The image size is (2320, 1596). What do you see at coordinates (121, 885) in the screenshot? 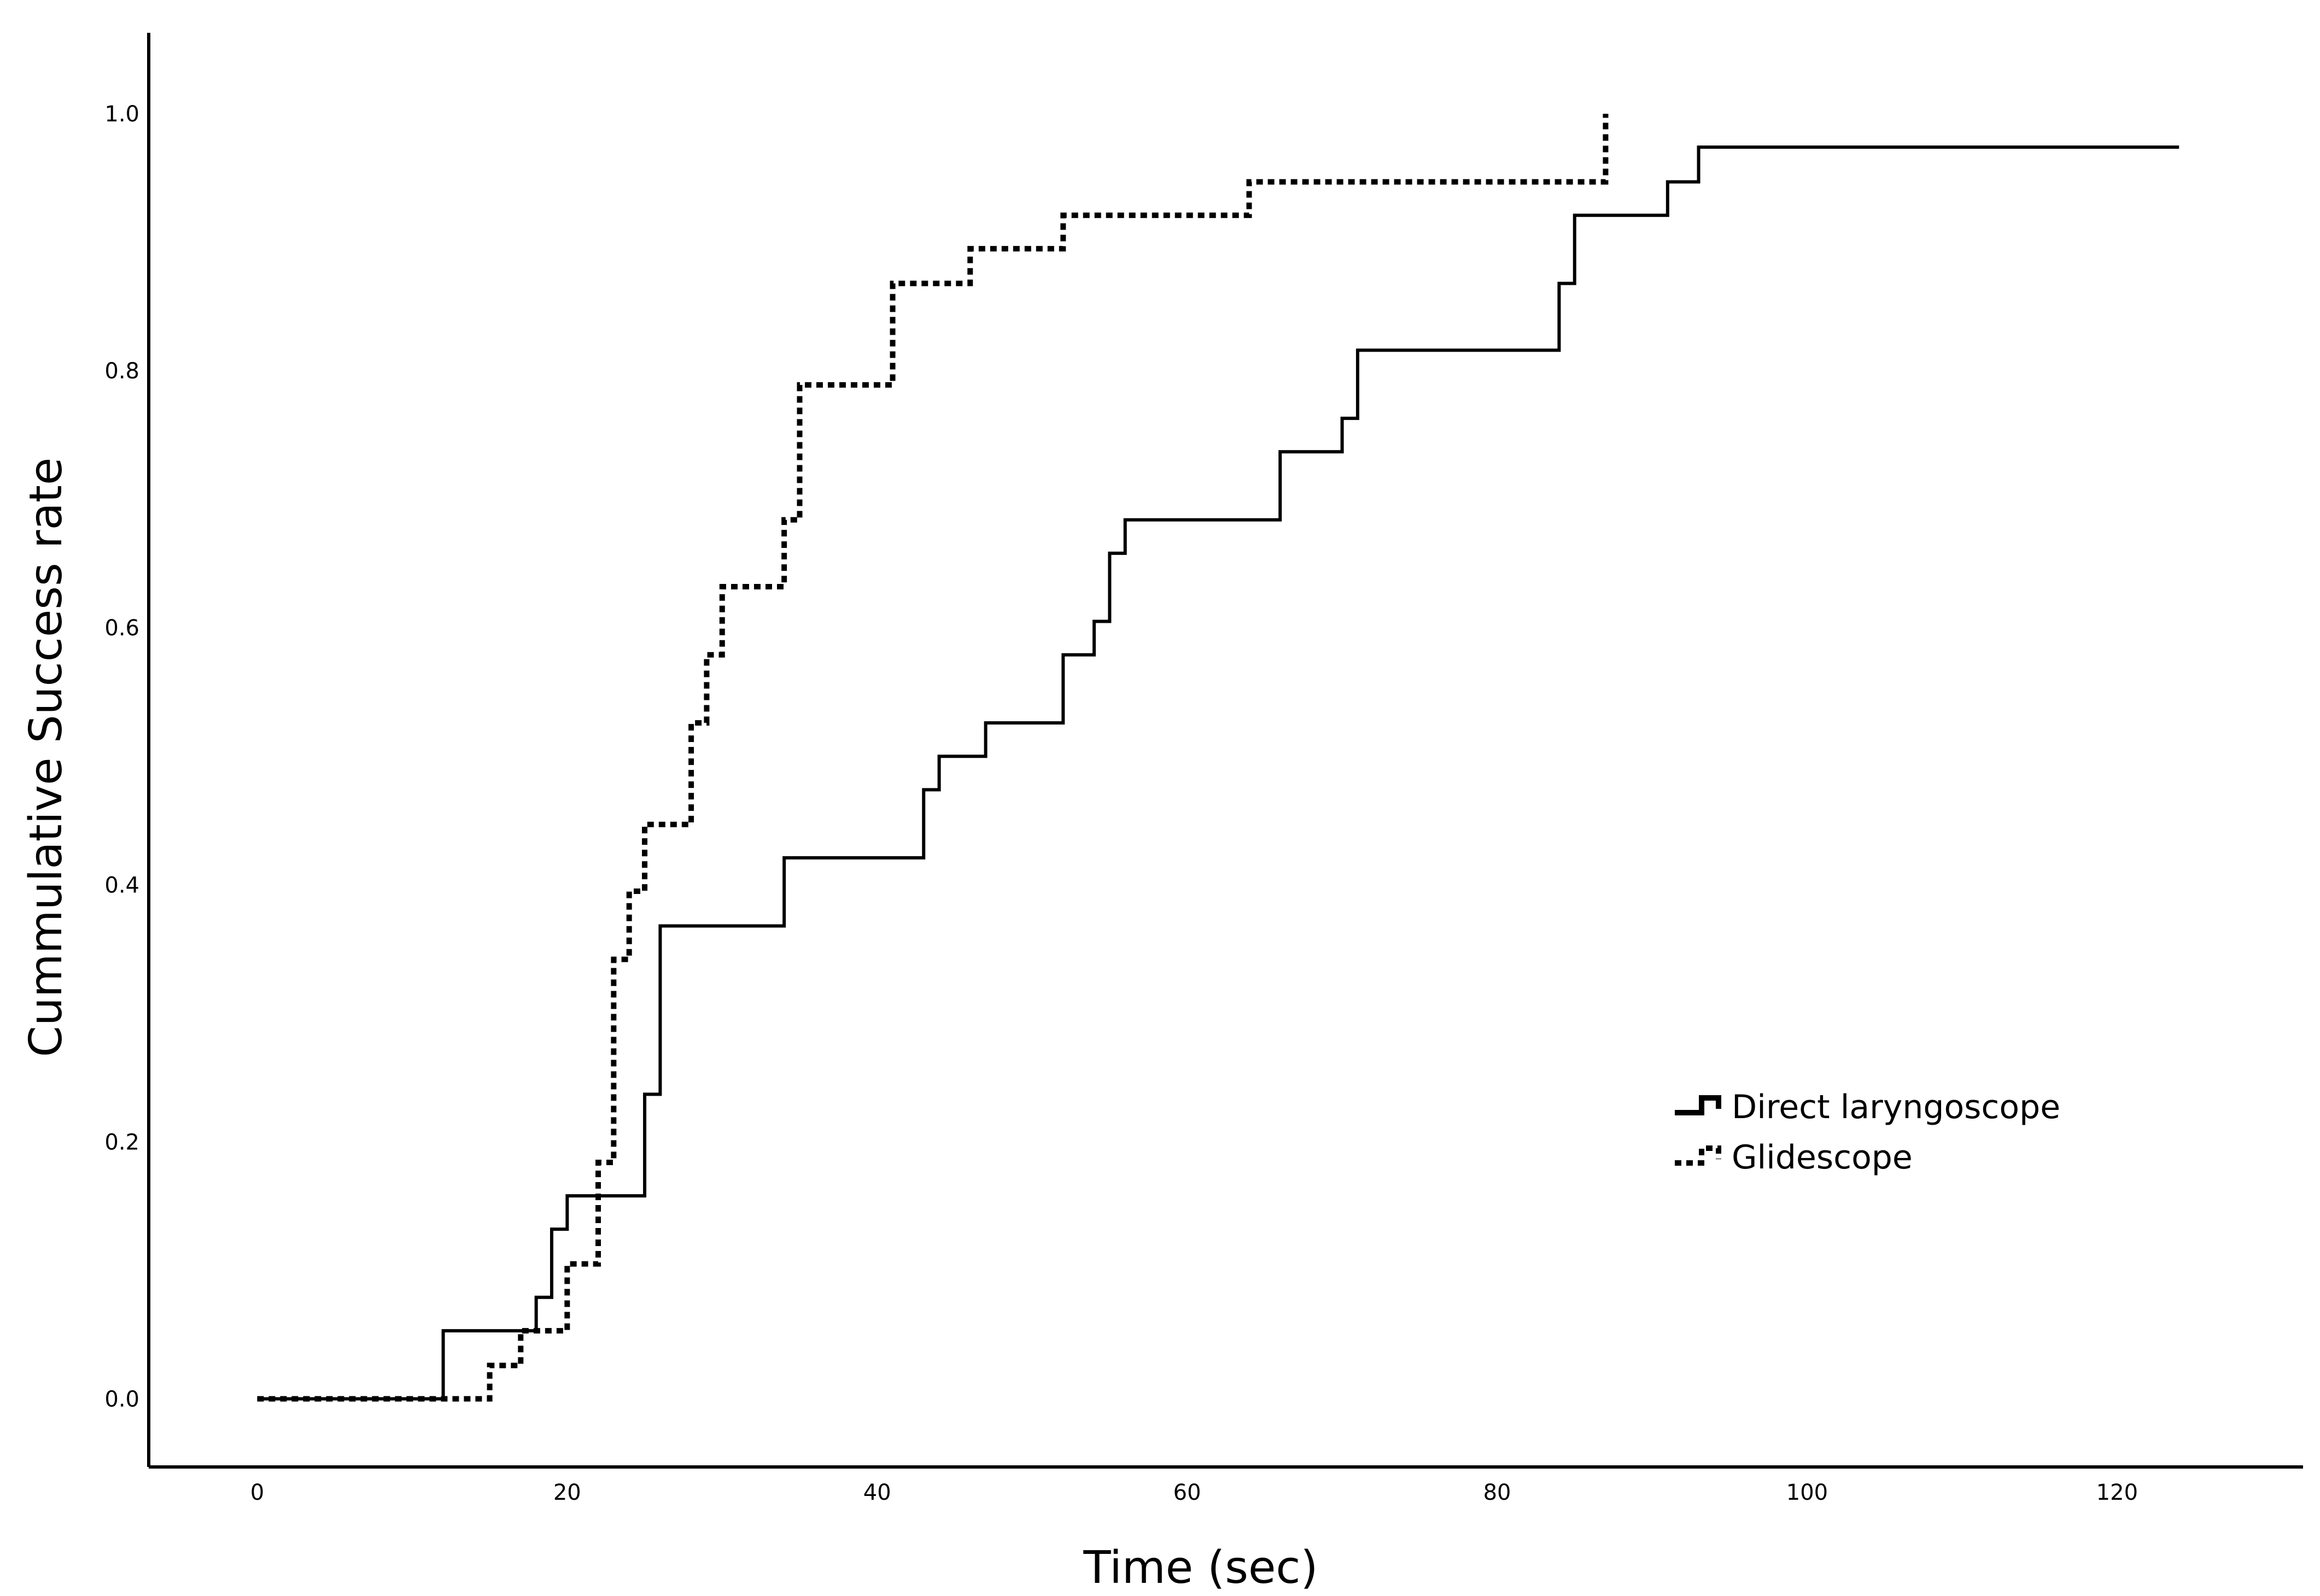
I see `y-tick-label: 0.4` at bounding box center [121, 885].